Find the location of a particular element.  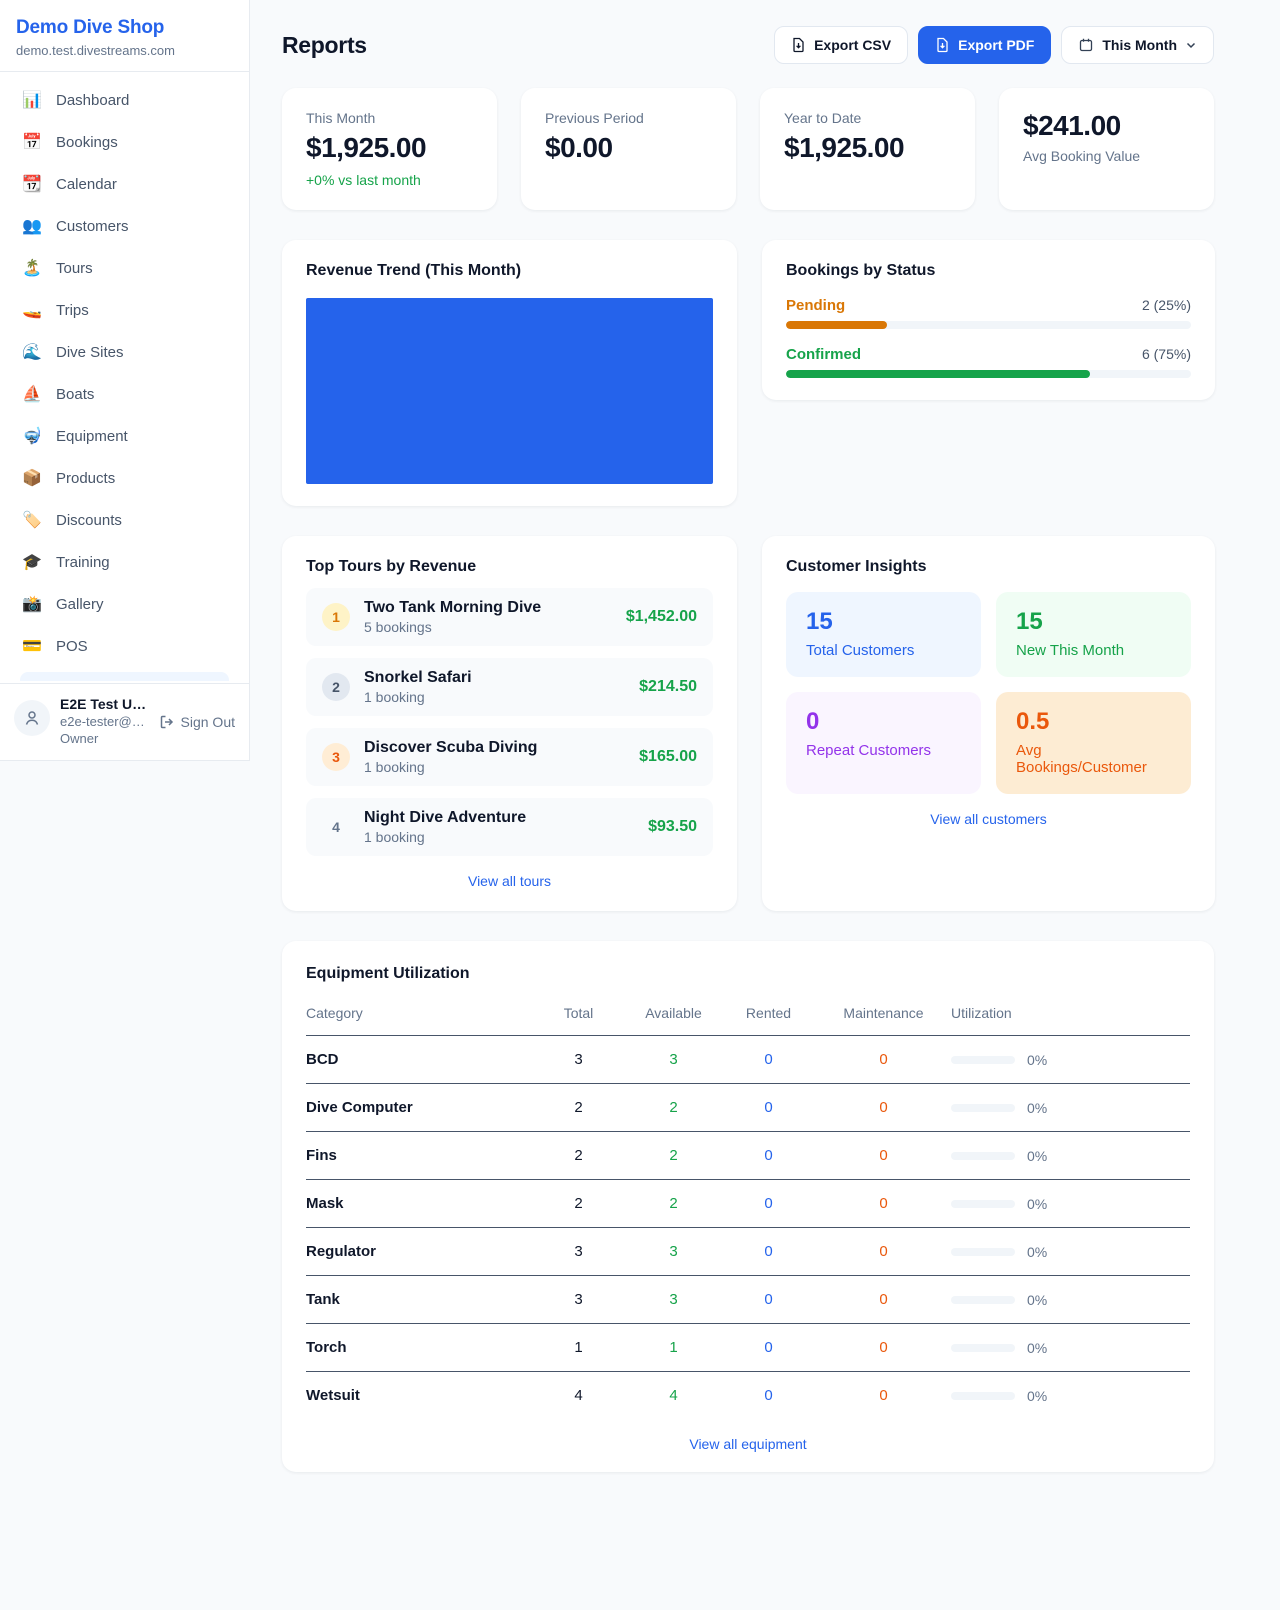

table-row: Regulator 3 3 0 0 0% is located at coordinates (748, 1251).